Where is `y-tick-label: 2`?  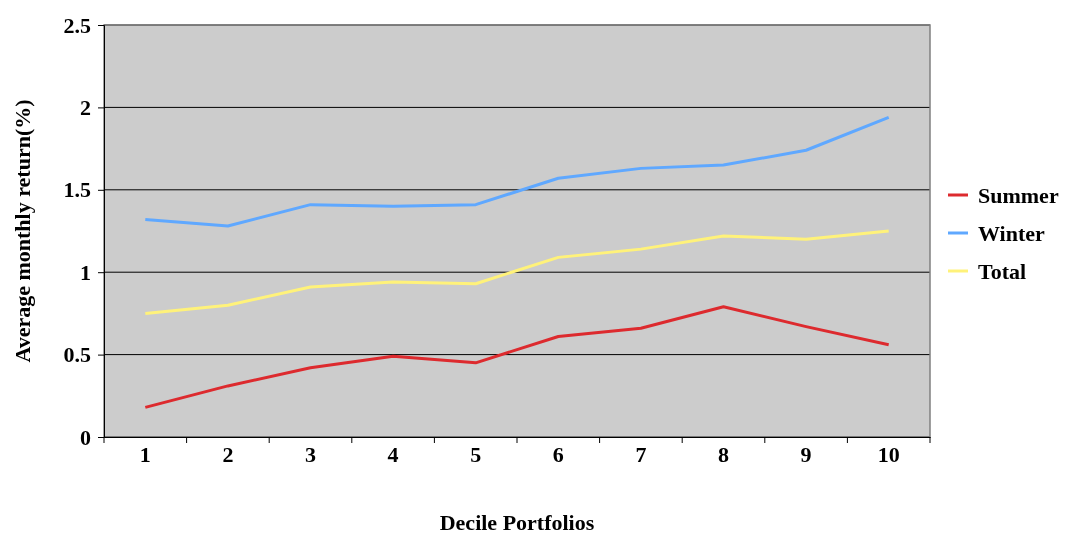
y-tick-label: 2 is located at coordinates (85, 107).